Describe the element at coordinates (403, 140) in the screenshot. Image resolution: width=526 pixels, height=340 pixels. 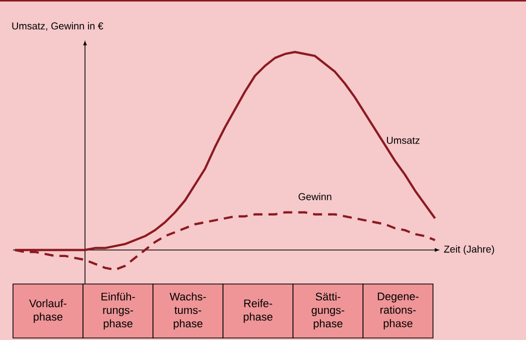
I see `series-label: Umsatz` at that location.